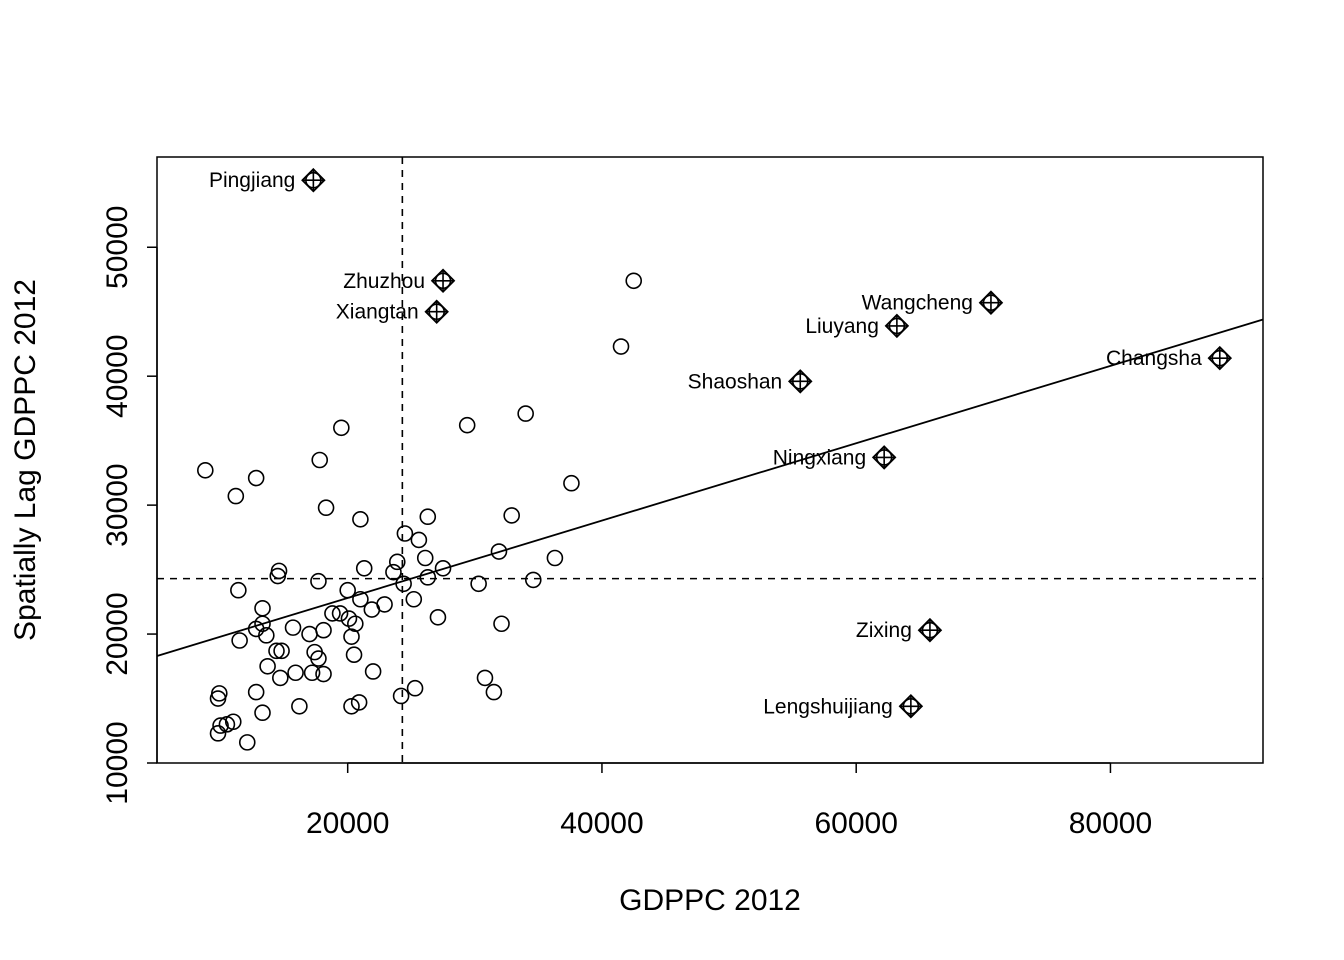 This screenshot has height=960, width=1344. What do you see at coordinates (117, 504) in the screenshot?
I see `y-tick-label: 30000` at bounding box center [117, 504].